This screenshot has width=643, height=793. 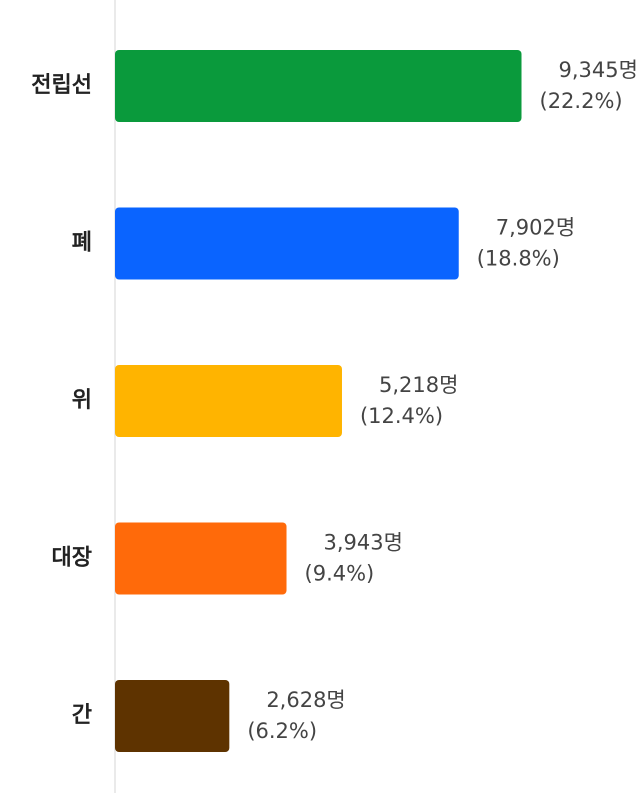 I want to click on share-label: (22.2%), so click(x=581, y=101).